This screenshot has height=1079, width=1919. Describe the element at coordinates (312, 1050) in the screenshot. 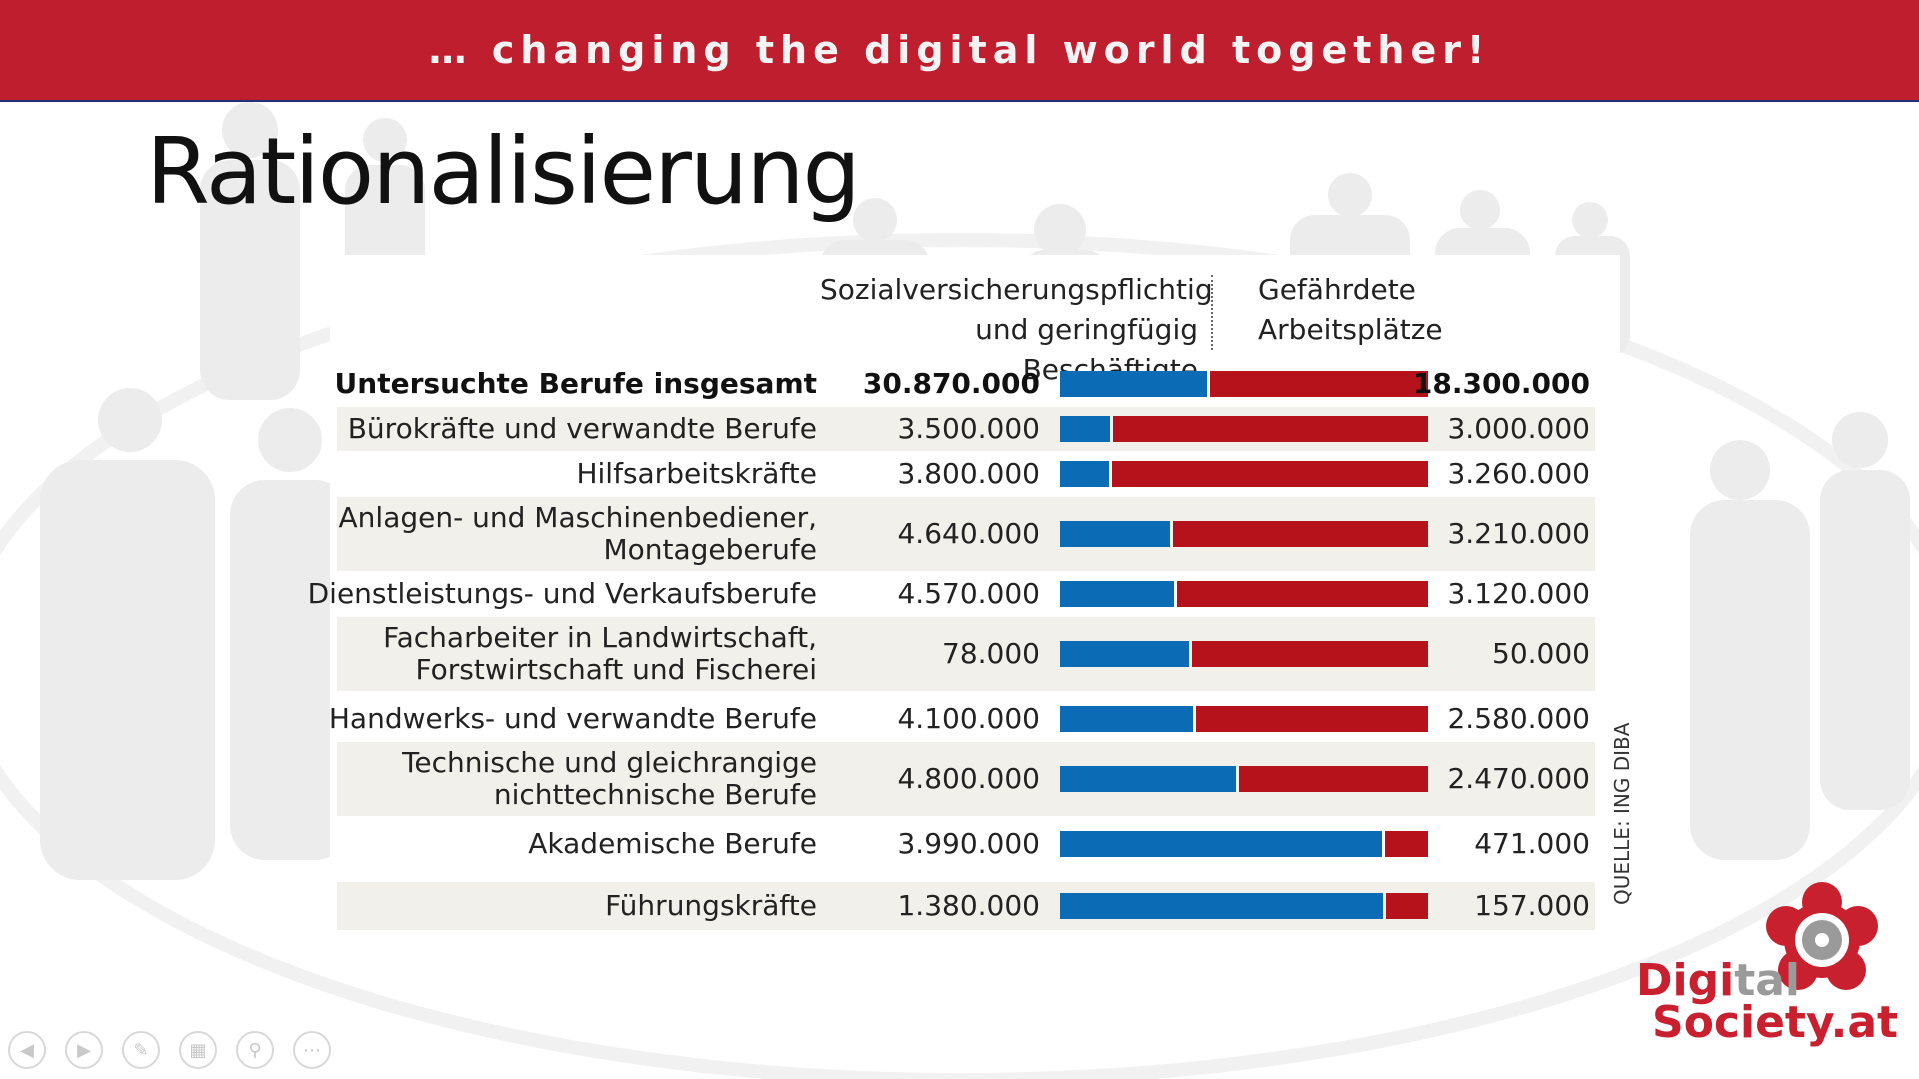

I see `more-icon: ⋯` at that location.